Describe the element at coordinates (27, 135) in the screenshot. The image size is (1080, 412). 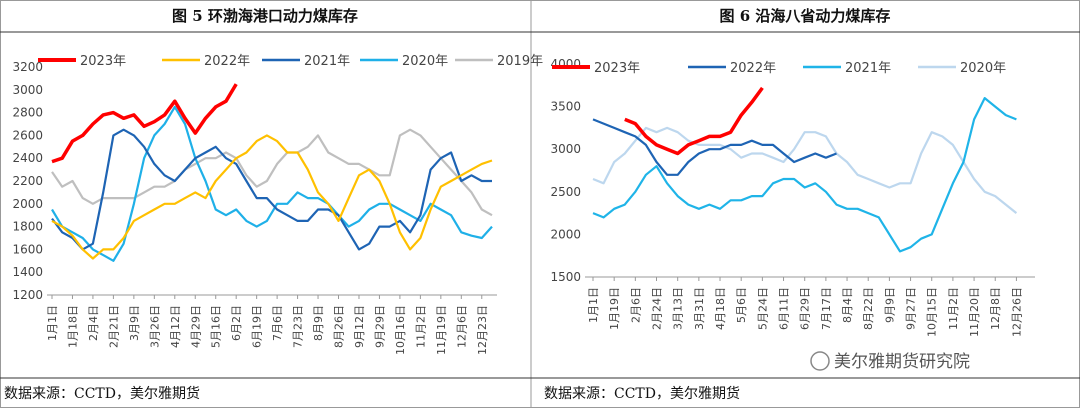
I see `y-tick-label: 2600` at that location.